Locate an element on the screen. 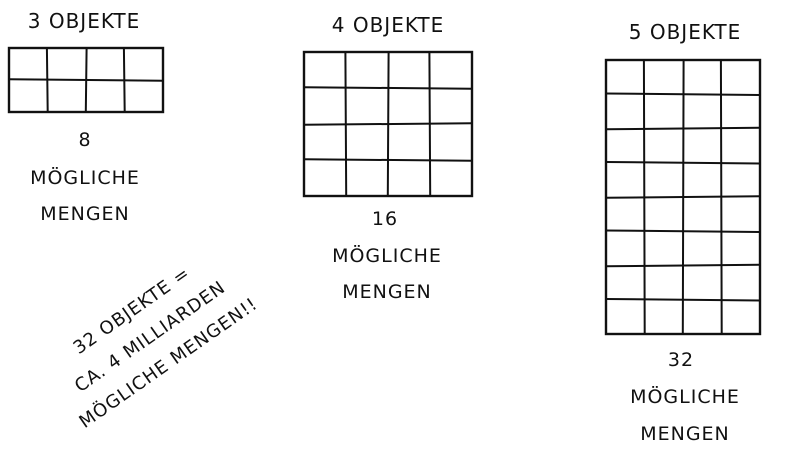 The height and width of the screenshot is (465, 786). panel-five-caption-line2: MENGEN is located at coordinates (685, 434).